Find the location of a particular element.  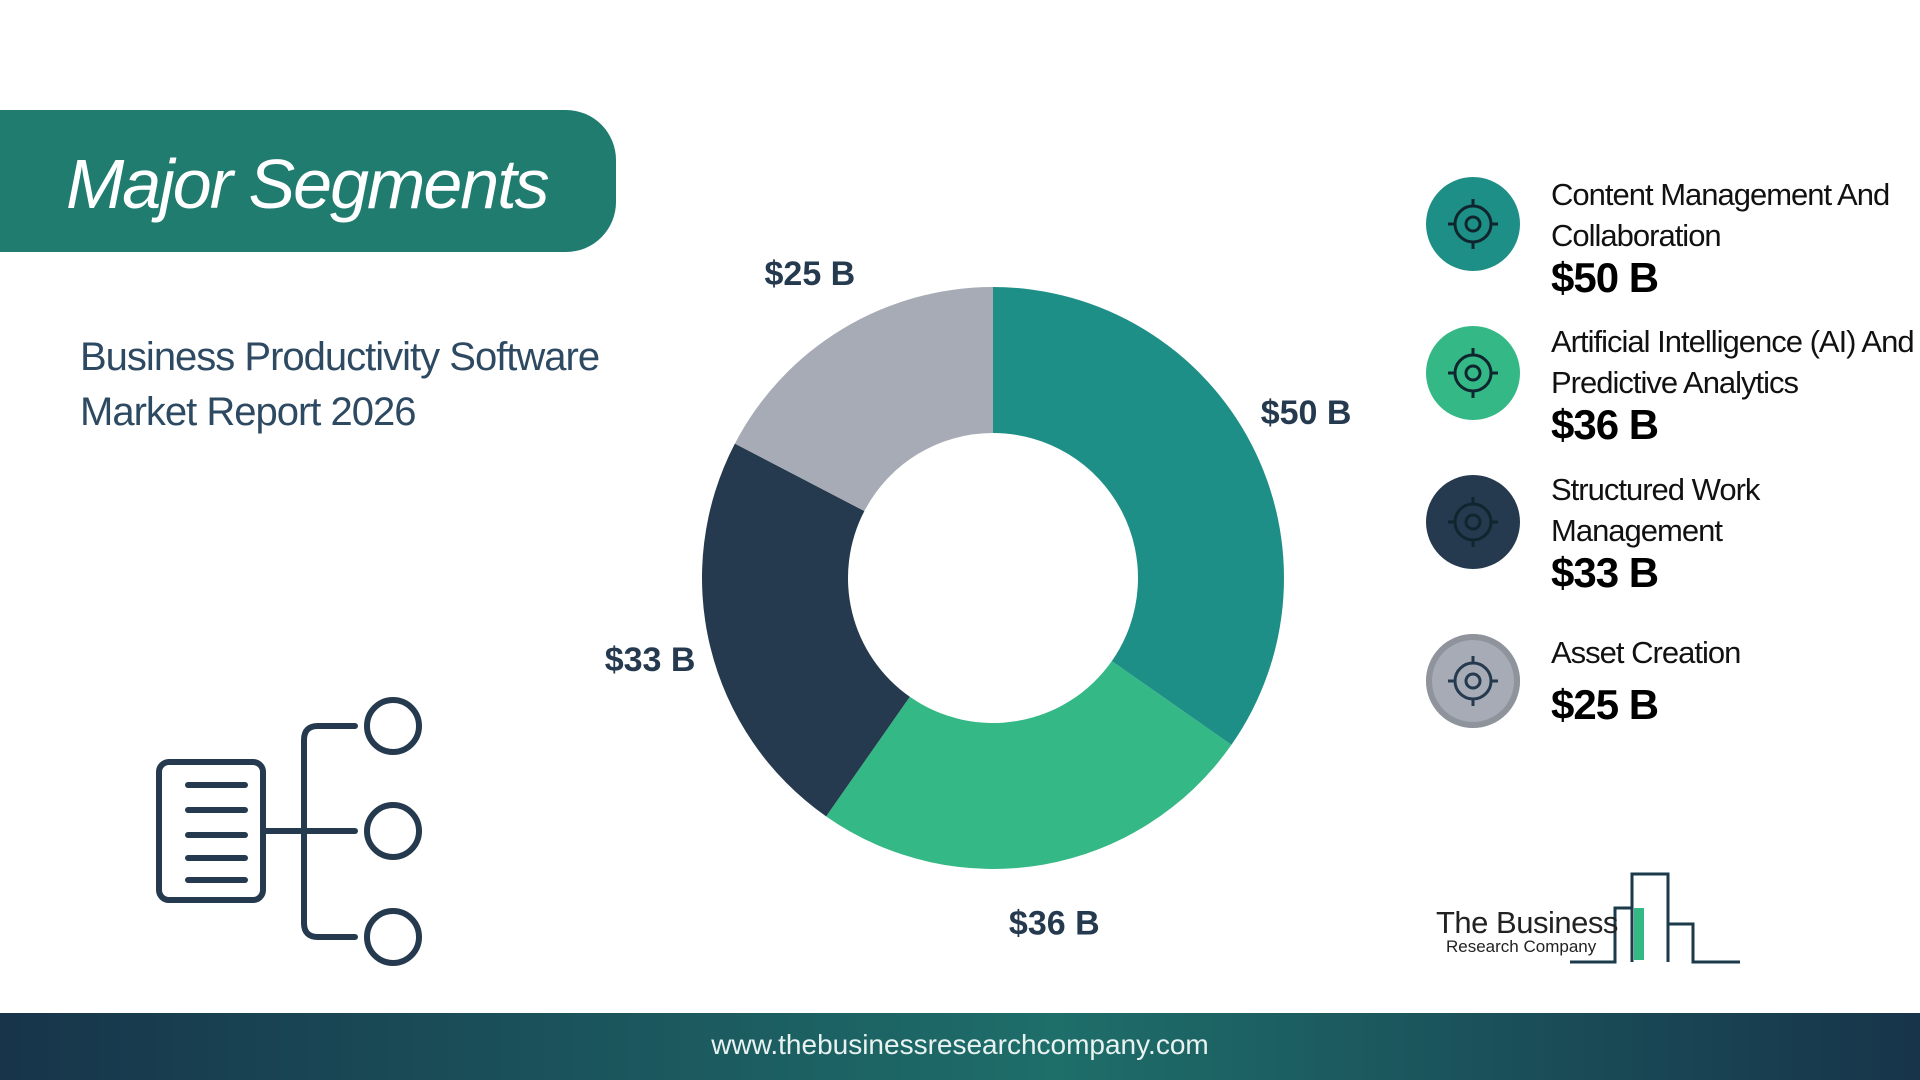

segments-icon is located at coordinates (289, 831).